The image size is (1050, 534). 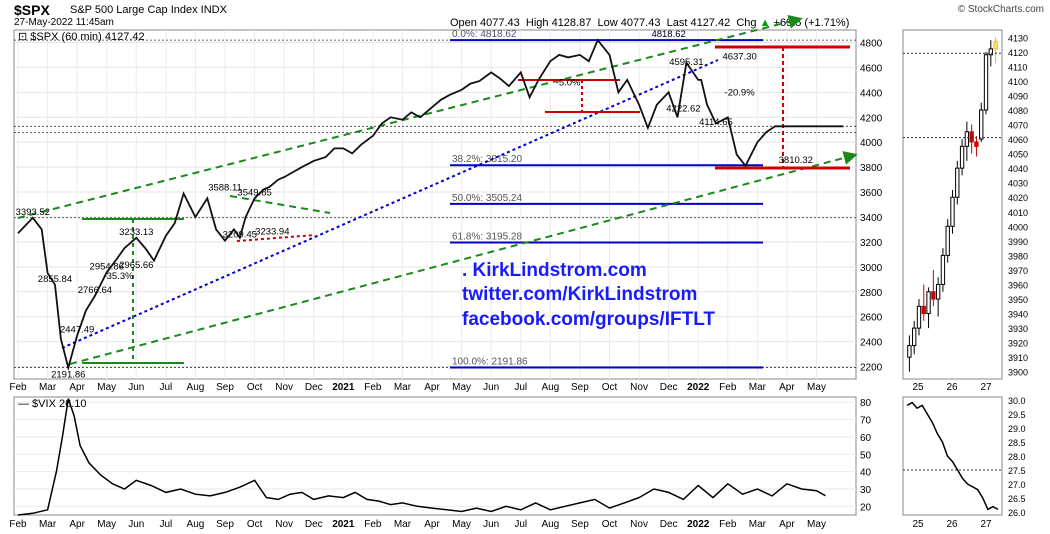 What do you see at coordinates (866, 438) in the screenshot?
I see `vix-y-tick-label: 60` at bounding box center [866, 438].